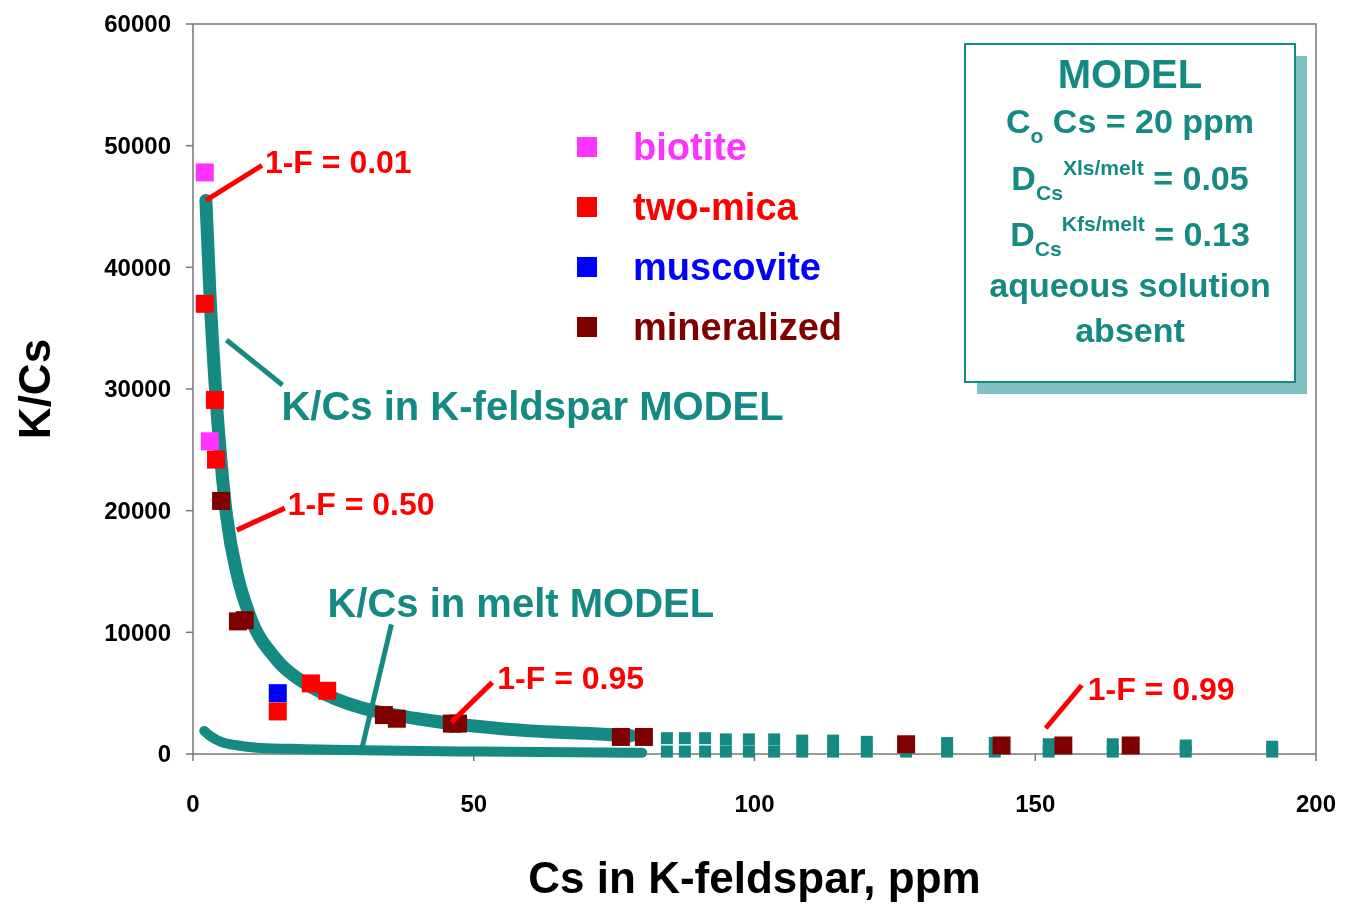 The image size is (1359, 905). I want to click on y-tick-label: 30000, so click(137, 389).